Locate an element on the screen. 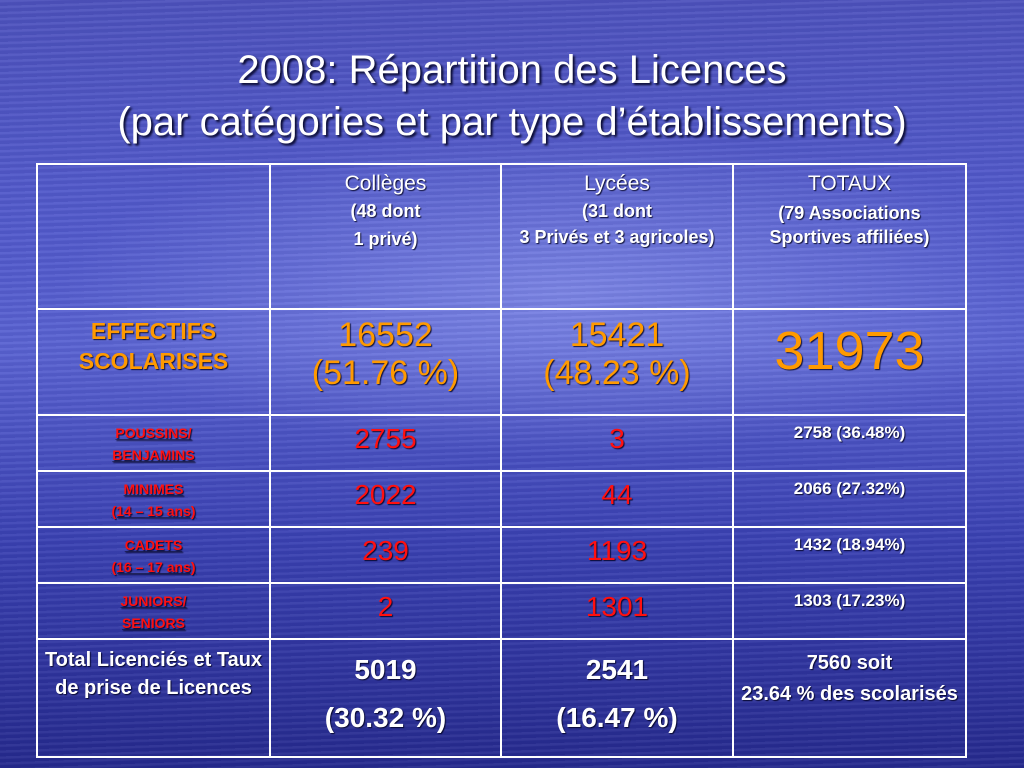  totals-lycees-cell: 2541 (16.47 %) is located at coordinates (617, 698).